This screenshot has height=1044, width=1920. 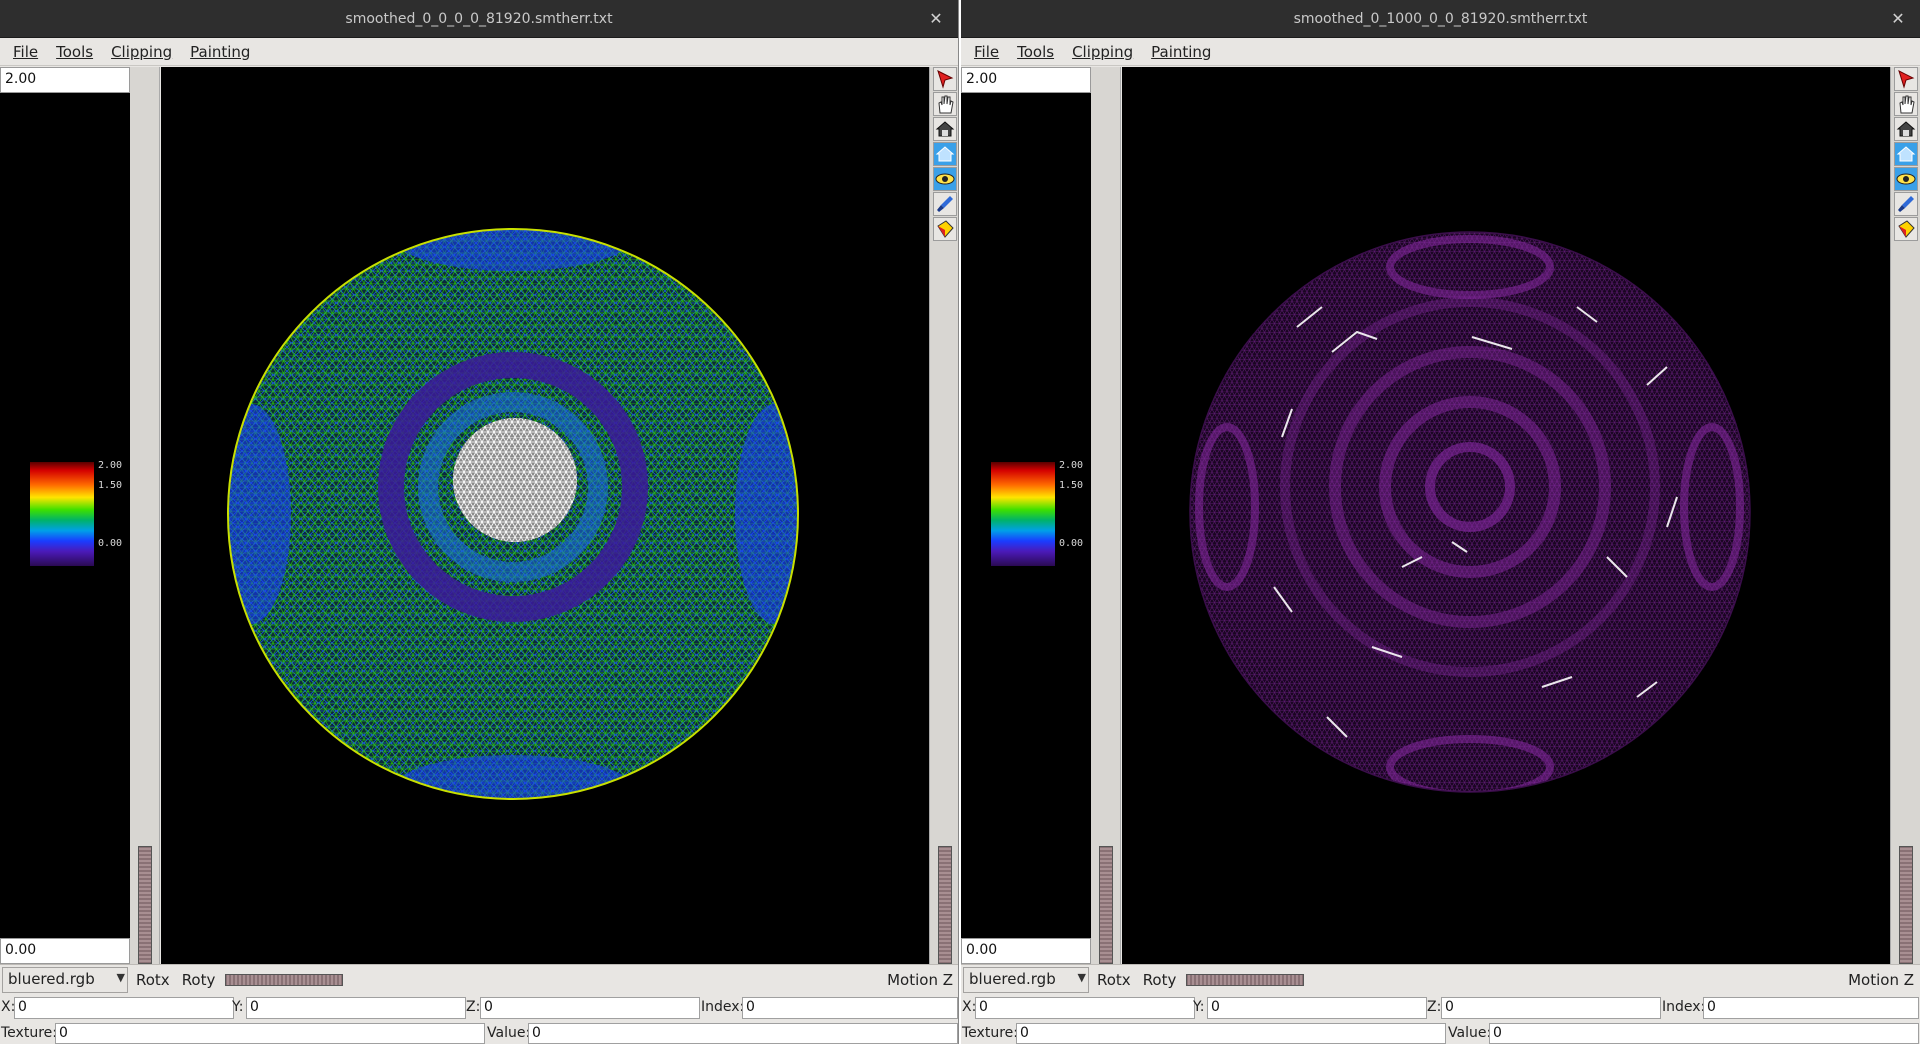 I want to click on x-label: X:, so click(x=969, y=1007).